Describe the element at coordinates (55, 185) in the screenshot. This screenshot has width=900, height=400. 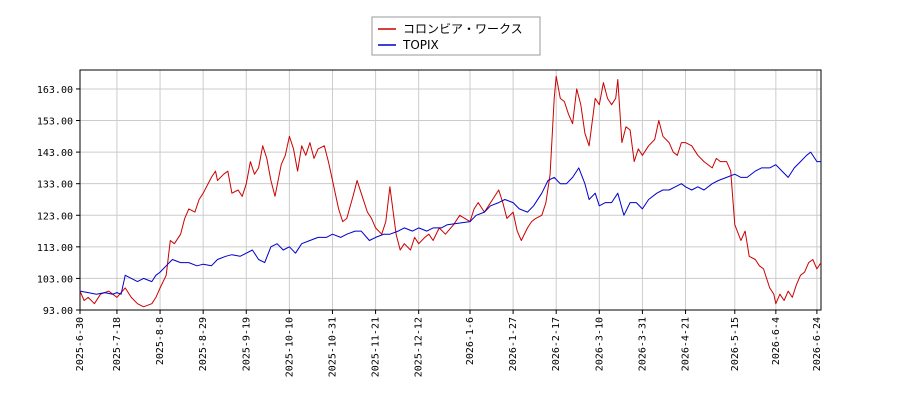
I see `y-tick-label: 133.00` at that location.